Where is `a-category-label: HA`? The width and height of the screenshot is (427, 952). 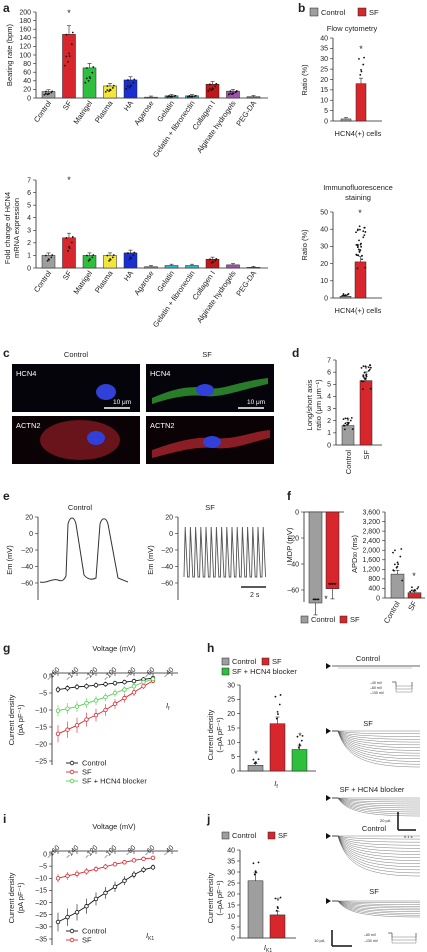 a-category-label: HA is located at coordinates (128, 276).